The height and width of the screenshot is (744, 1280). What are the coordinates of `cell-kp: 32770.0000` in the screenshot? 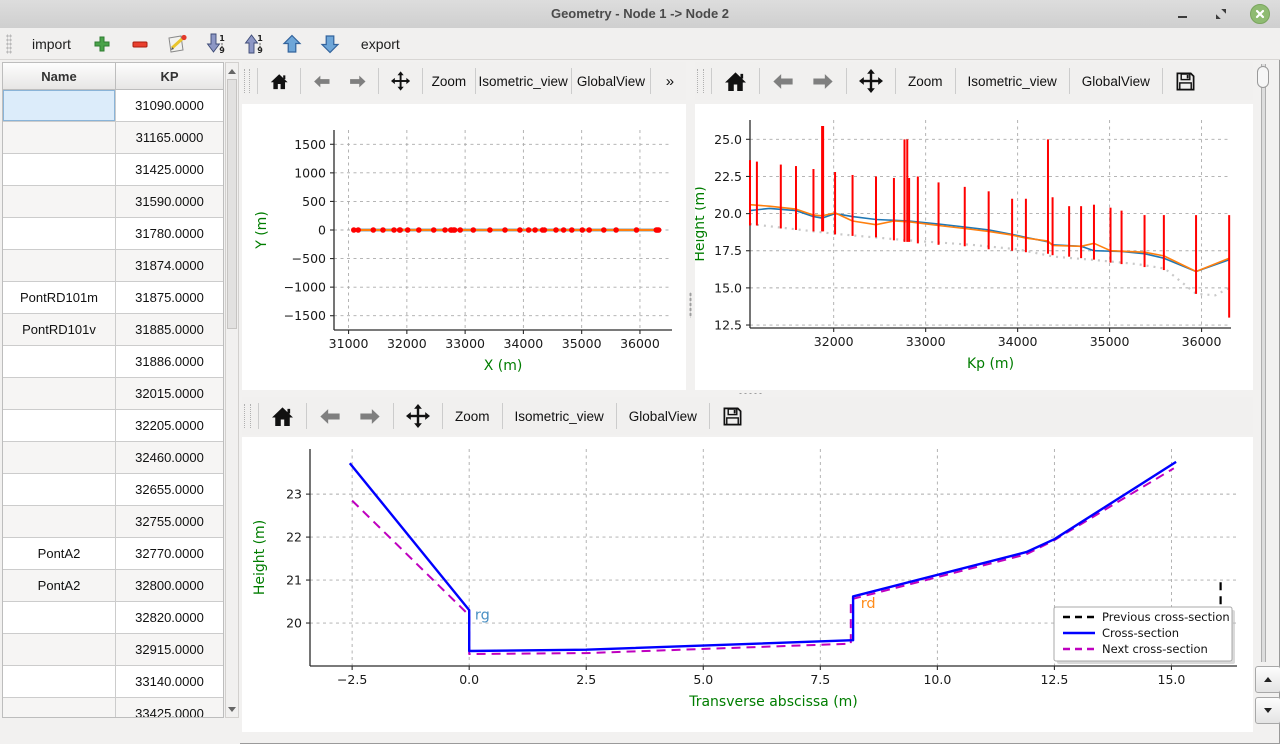 It's located at (169, 553).